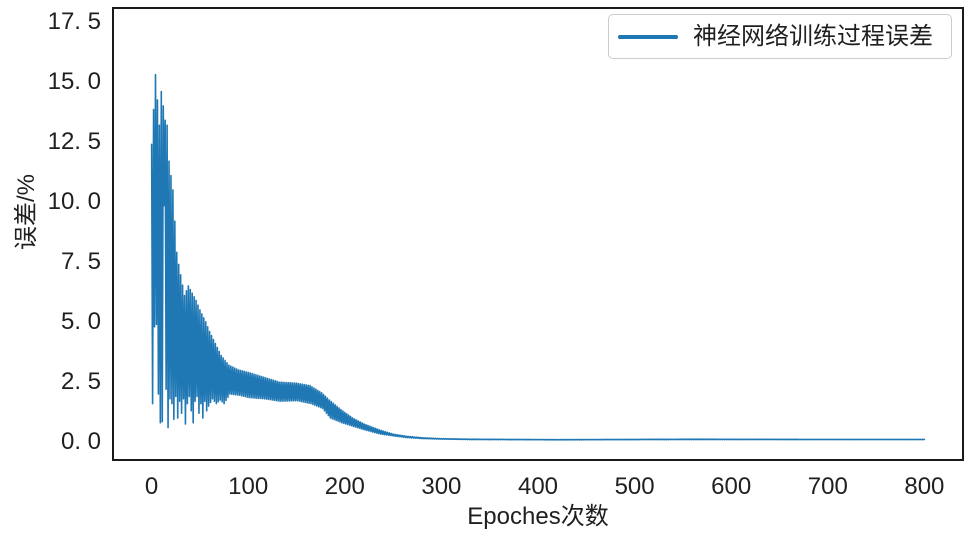 The image size is (969, 537). What do you see at coordinates (648, 36) in the screenshot?
I see `legend-line-sample` at bounding box center [648, 36].